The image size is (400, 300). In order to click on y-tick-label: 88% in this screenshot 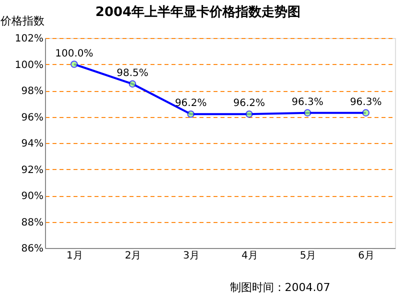, I will do `click(32, 222)`.